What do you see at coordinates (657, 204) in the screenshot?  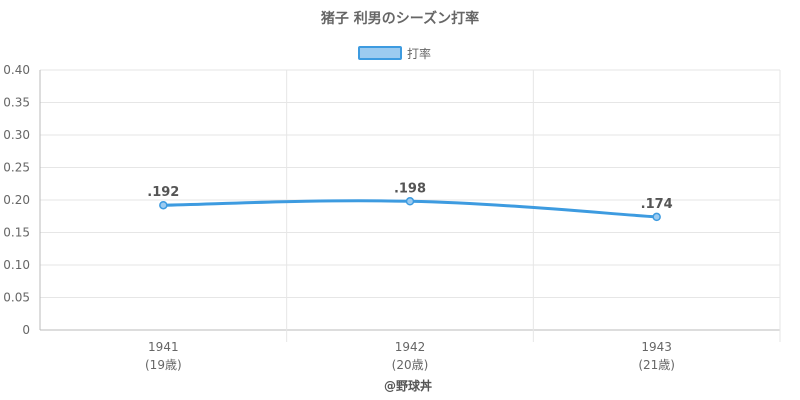 I see `data-label: .174` at bounding box center [657, 204].